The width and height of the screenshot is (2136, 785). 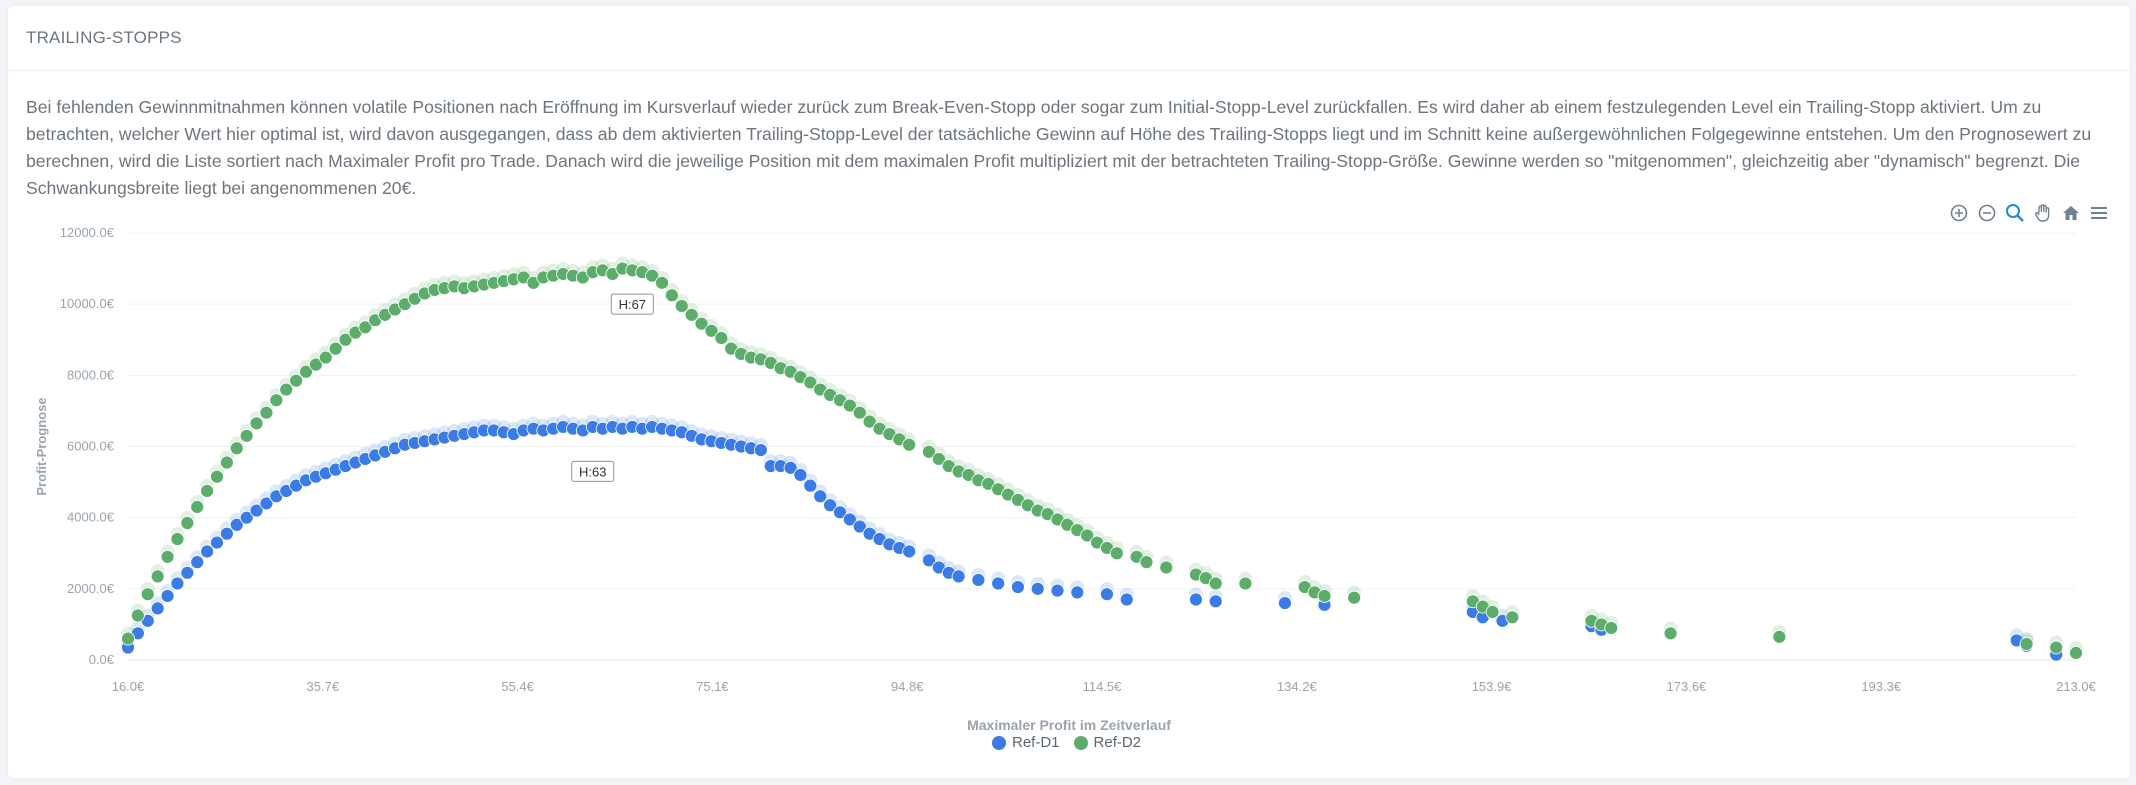 What do you see at coordinates (1987, 213) in the screenshot?
I see `zoom-out-icon` at bounding box center [1987, 213].